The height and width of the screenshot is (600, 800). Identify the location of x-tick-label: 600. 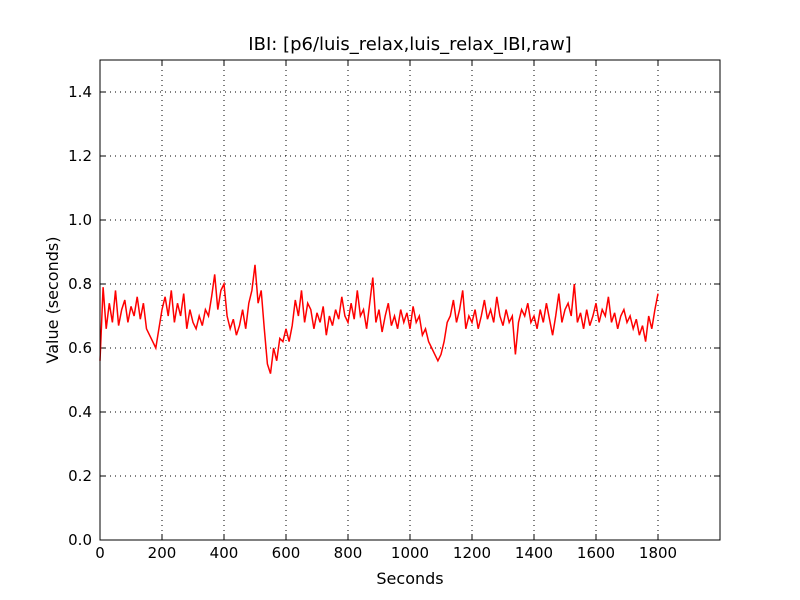
(286, 553).